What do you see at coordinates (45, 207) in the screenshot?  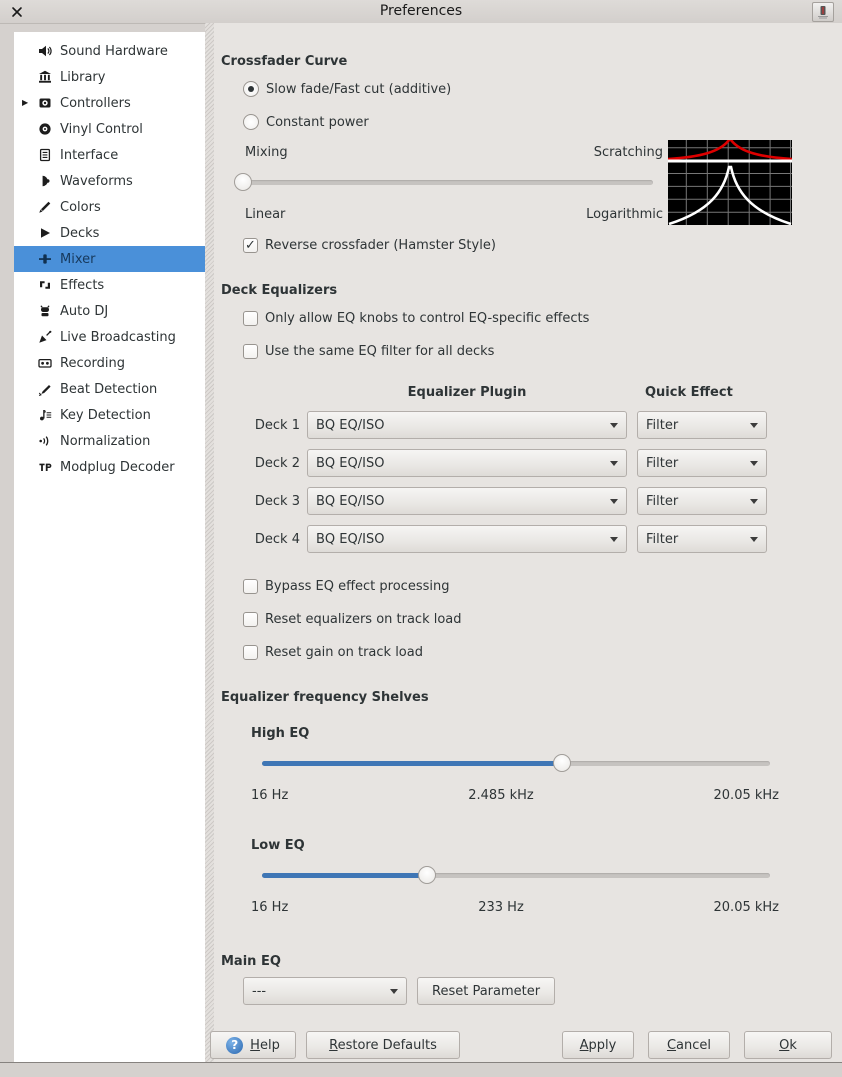 I see `colors-icon` at bounding box center [45, 207].